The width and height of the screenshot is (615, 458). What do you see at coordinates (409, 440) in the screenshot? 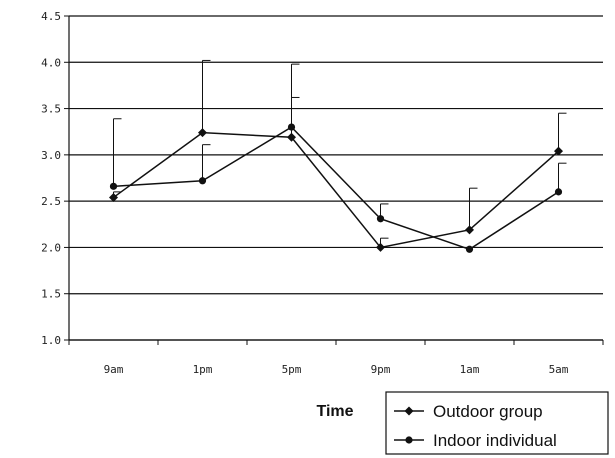
I see `indoor-individual-legend-marker` at bounding box center [409, 440].